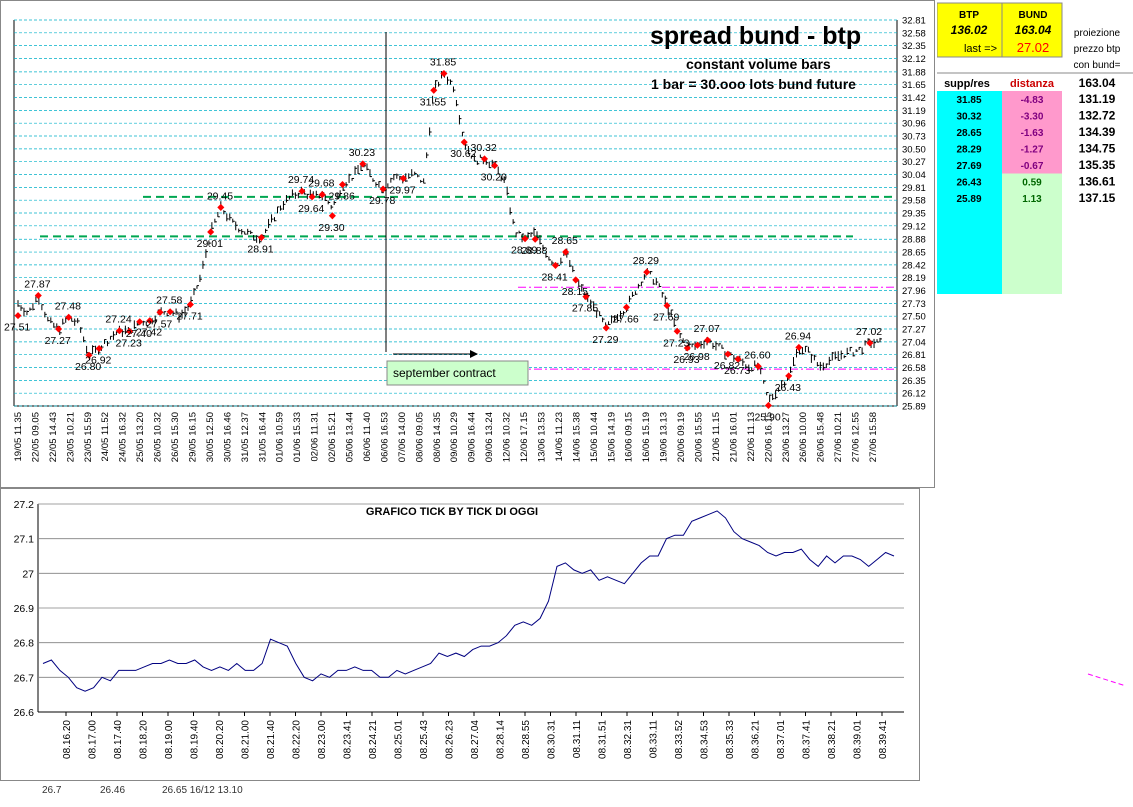 The width and height of the screenshot is (1133, 807). What do you see at coordinates (220, 739) in the screenshot?
I see `tick-x-label: 08.20.20` at bounding box center [220, 739].